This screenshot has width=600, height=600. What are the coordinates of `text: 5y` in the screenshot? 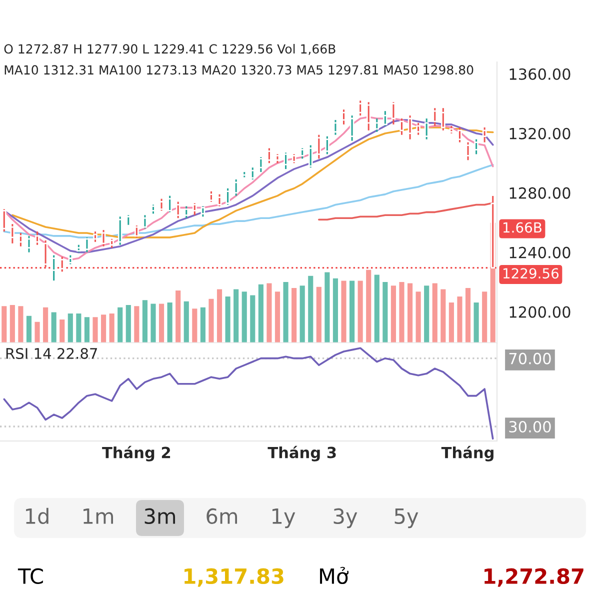 It's located at (406, 518).